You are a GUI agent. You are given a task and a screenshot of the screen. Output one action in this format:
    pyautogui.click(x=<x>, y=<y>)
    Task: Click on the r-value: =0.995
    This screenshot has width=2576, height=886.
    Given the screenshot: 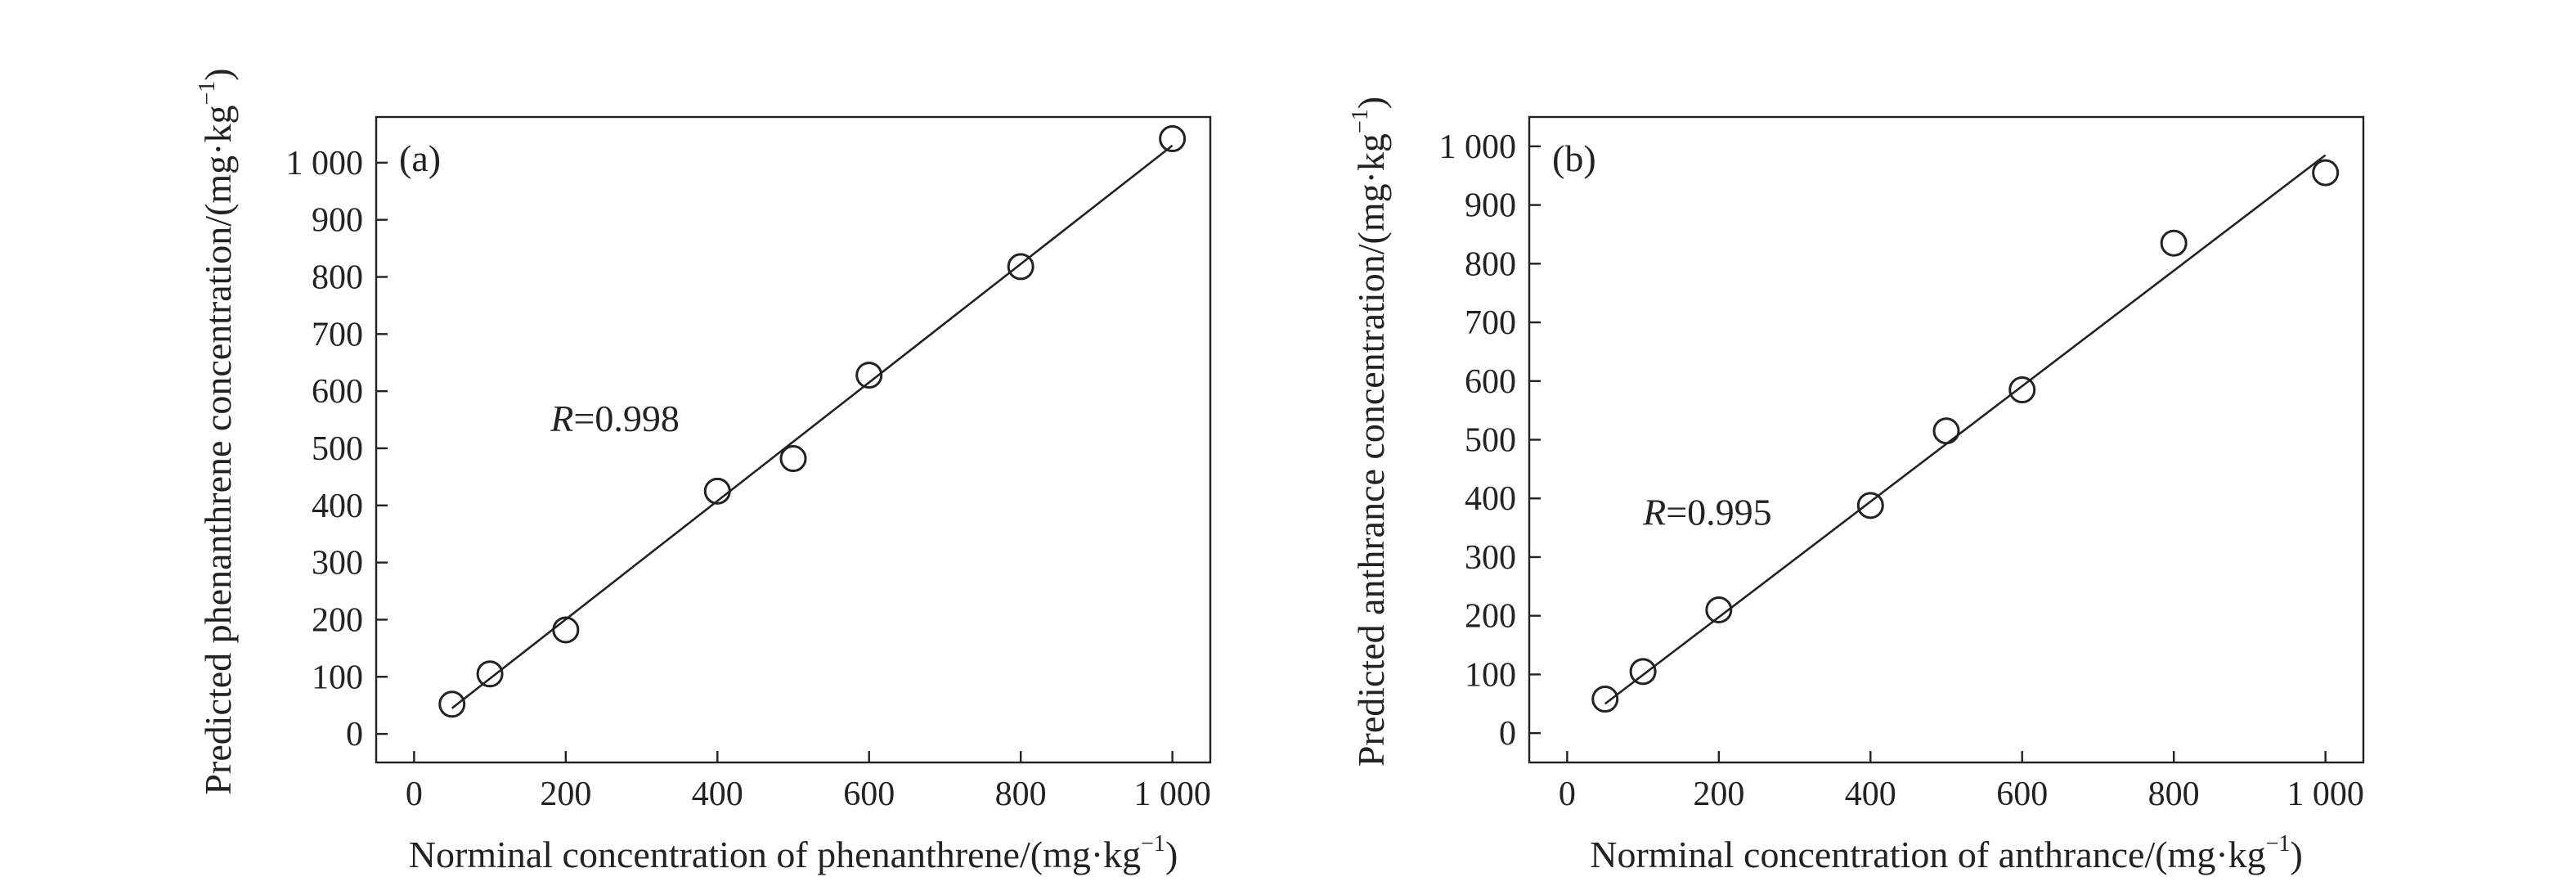 What is the action you would take?
    pyautogui.click(x=1718, y=512)
    